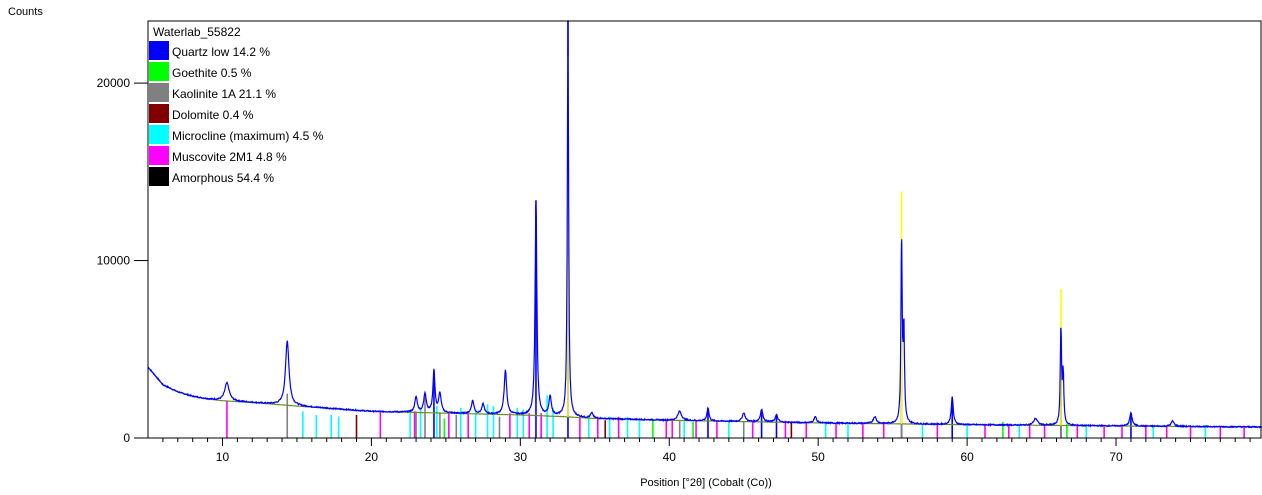 The width and height of the screenshot is (1262, 495). I want to click on y-tick-label-0: 0, so click(126, 438).